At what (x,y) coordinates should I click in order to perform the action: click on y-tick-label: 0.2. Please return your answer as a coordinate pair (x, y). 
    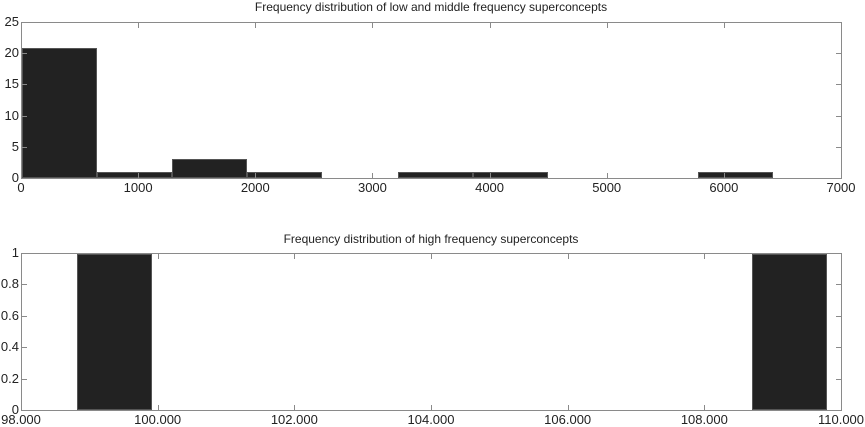
    Looking at the image, I should click on (9, 378).